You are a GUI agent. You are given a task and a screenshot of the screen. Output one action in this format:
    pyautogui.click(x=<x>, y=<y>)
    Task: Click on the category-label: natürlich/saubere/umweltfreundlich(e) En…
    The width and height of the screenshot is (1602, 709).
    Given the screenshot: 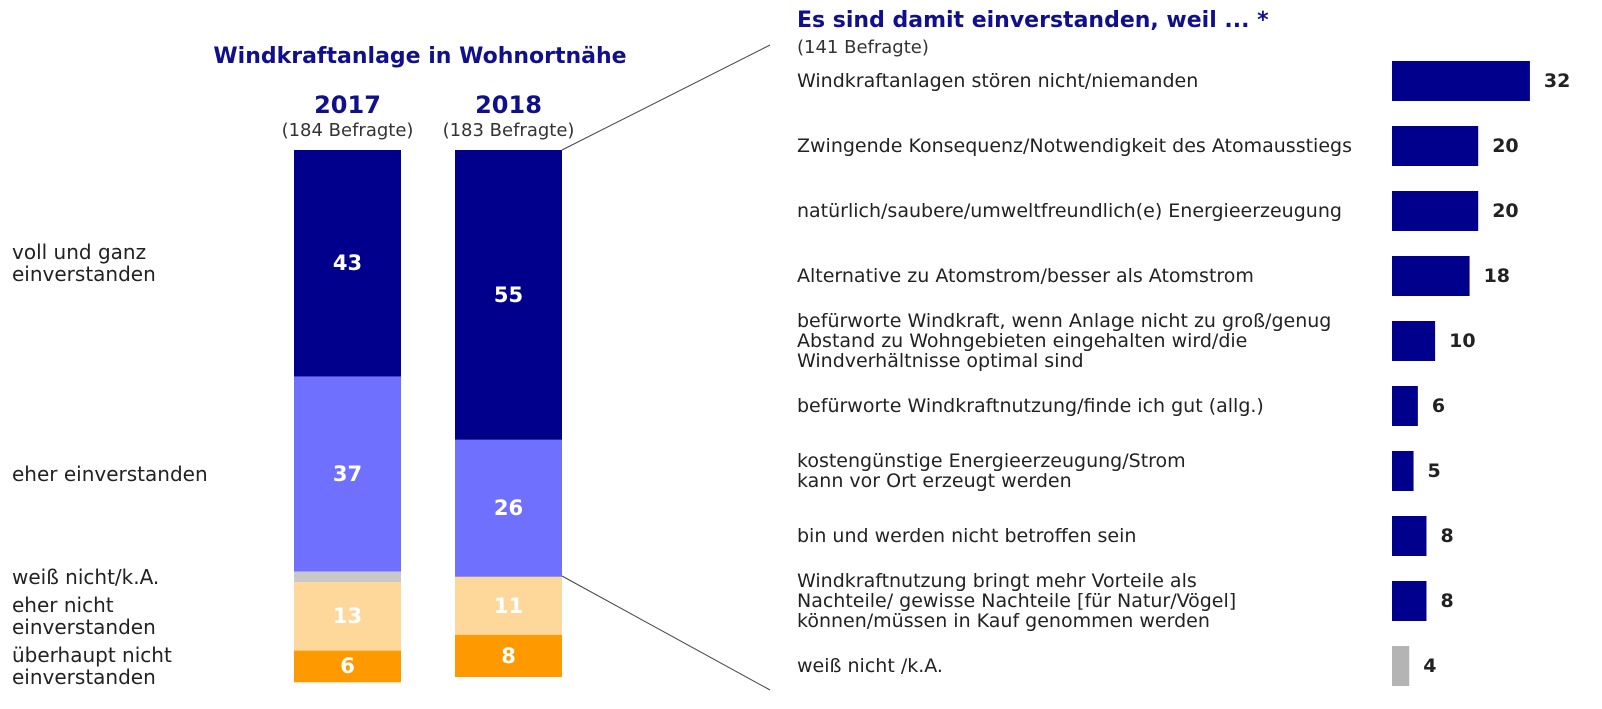 What is the action you would take?
    pyautogui.click(x=1069, y=211)
    